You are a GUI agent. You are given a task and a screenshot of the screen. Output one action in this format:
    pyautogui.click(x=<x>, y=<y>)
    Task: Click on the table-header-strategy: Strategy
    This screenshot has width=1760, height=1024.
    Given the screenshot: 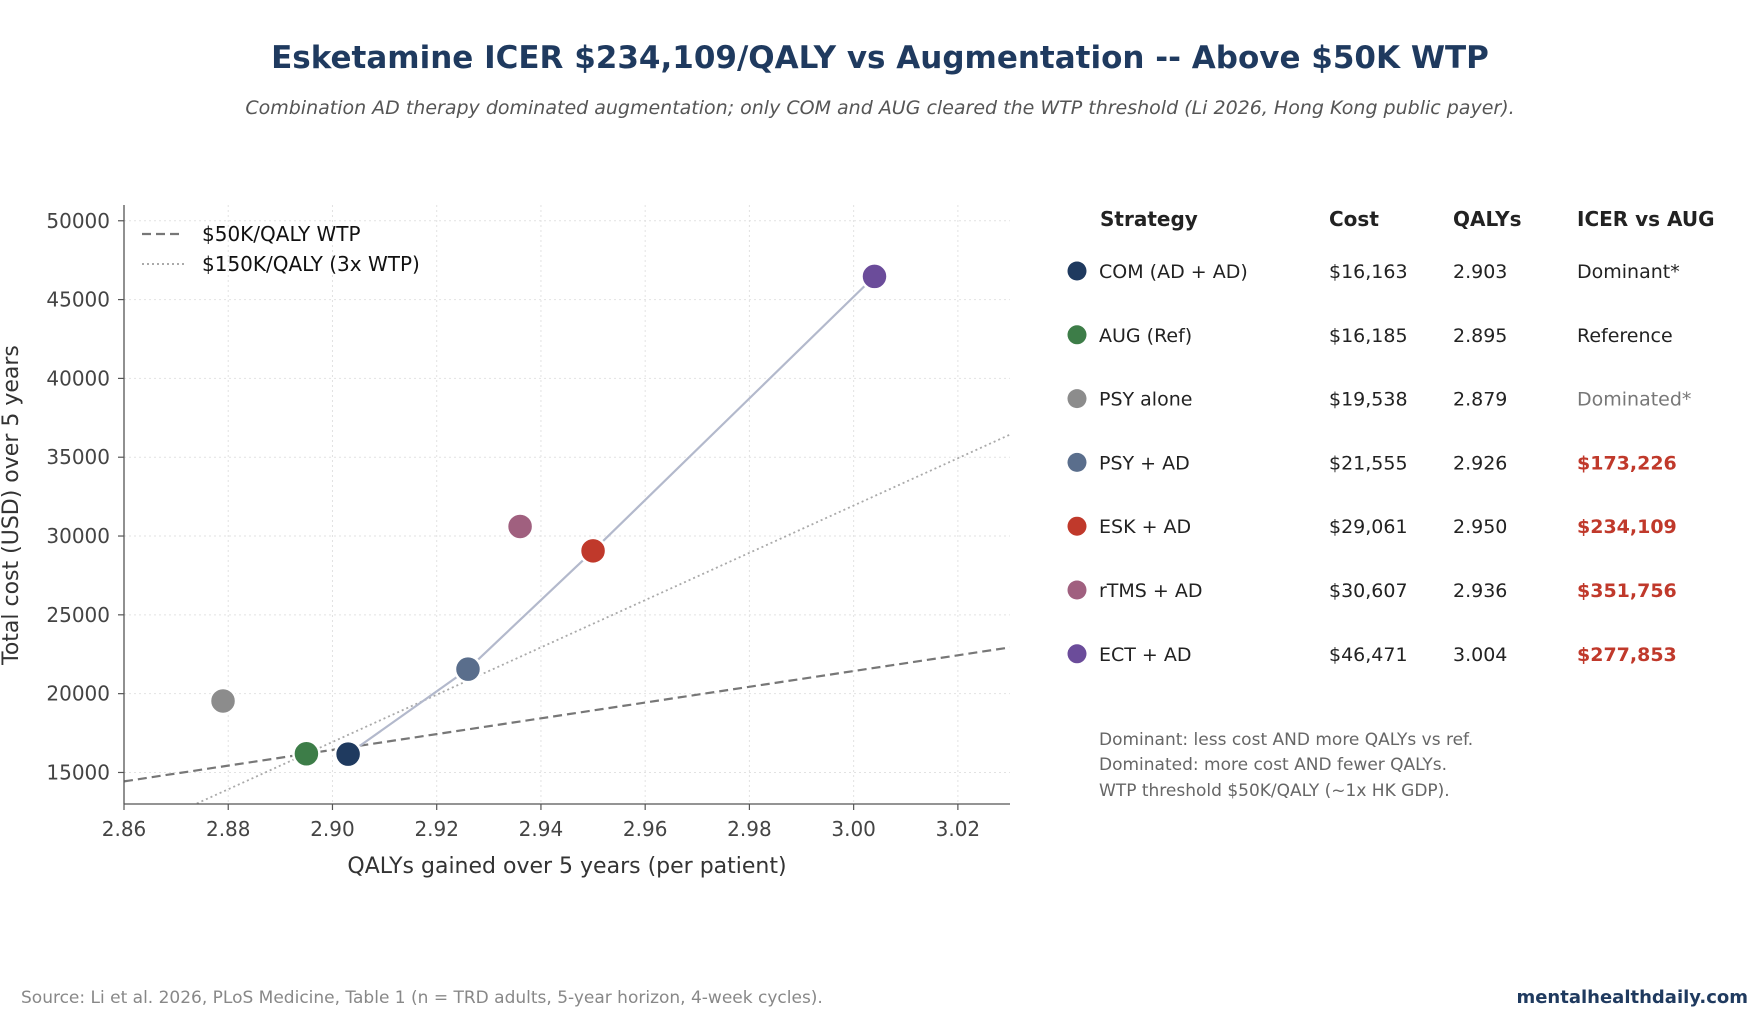 What is the action you would take?
    pyautogui.click(x=1149, y=219)
    